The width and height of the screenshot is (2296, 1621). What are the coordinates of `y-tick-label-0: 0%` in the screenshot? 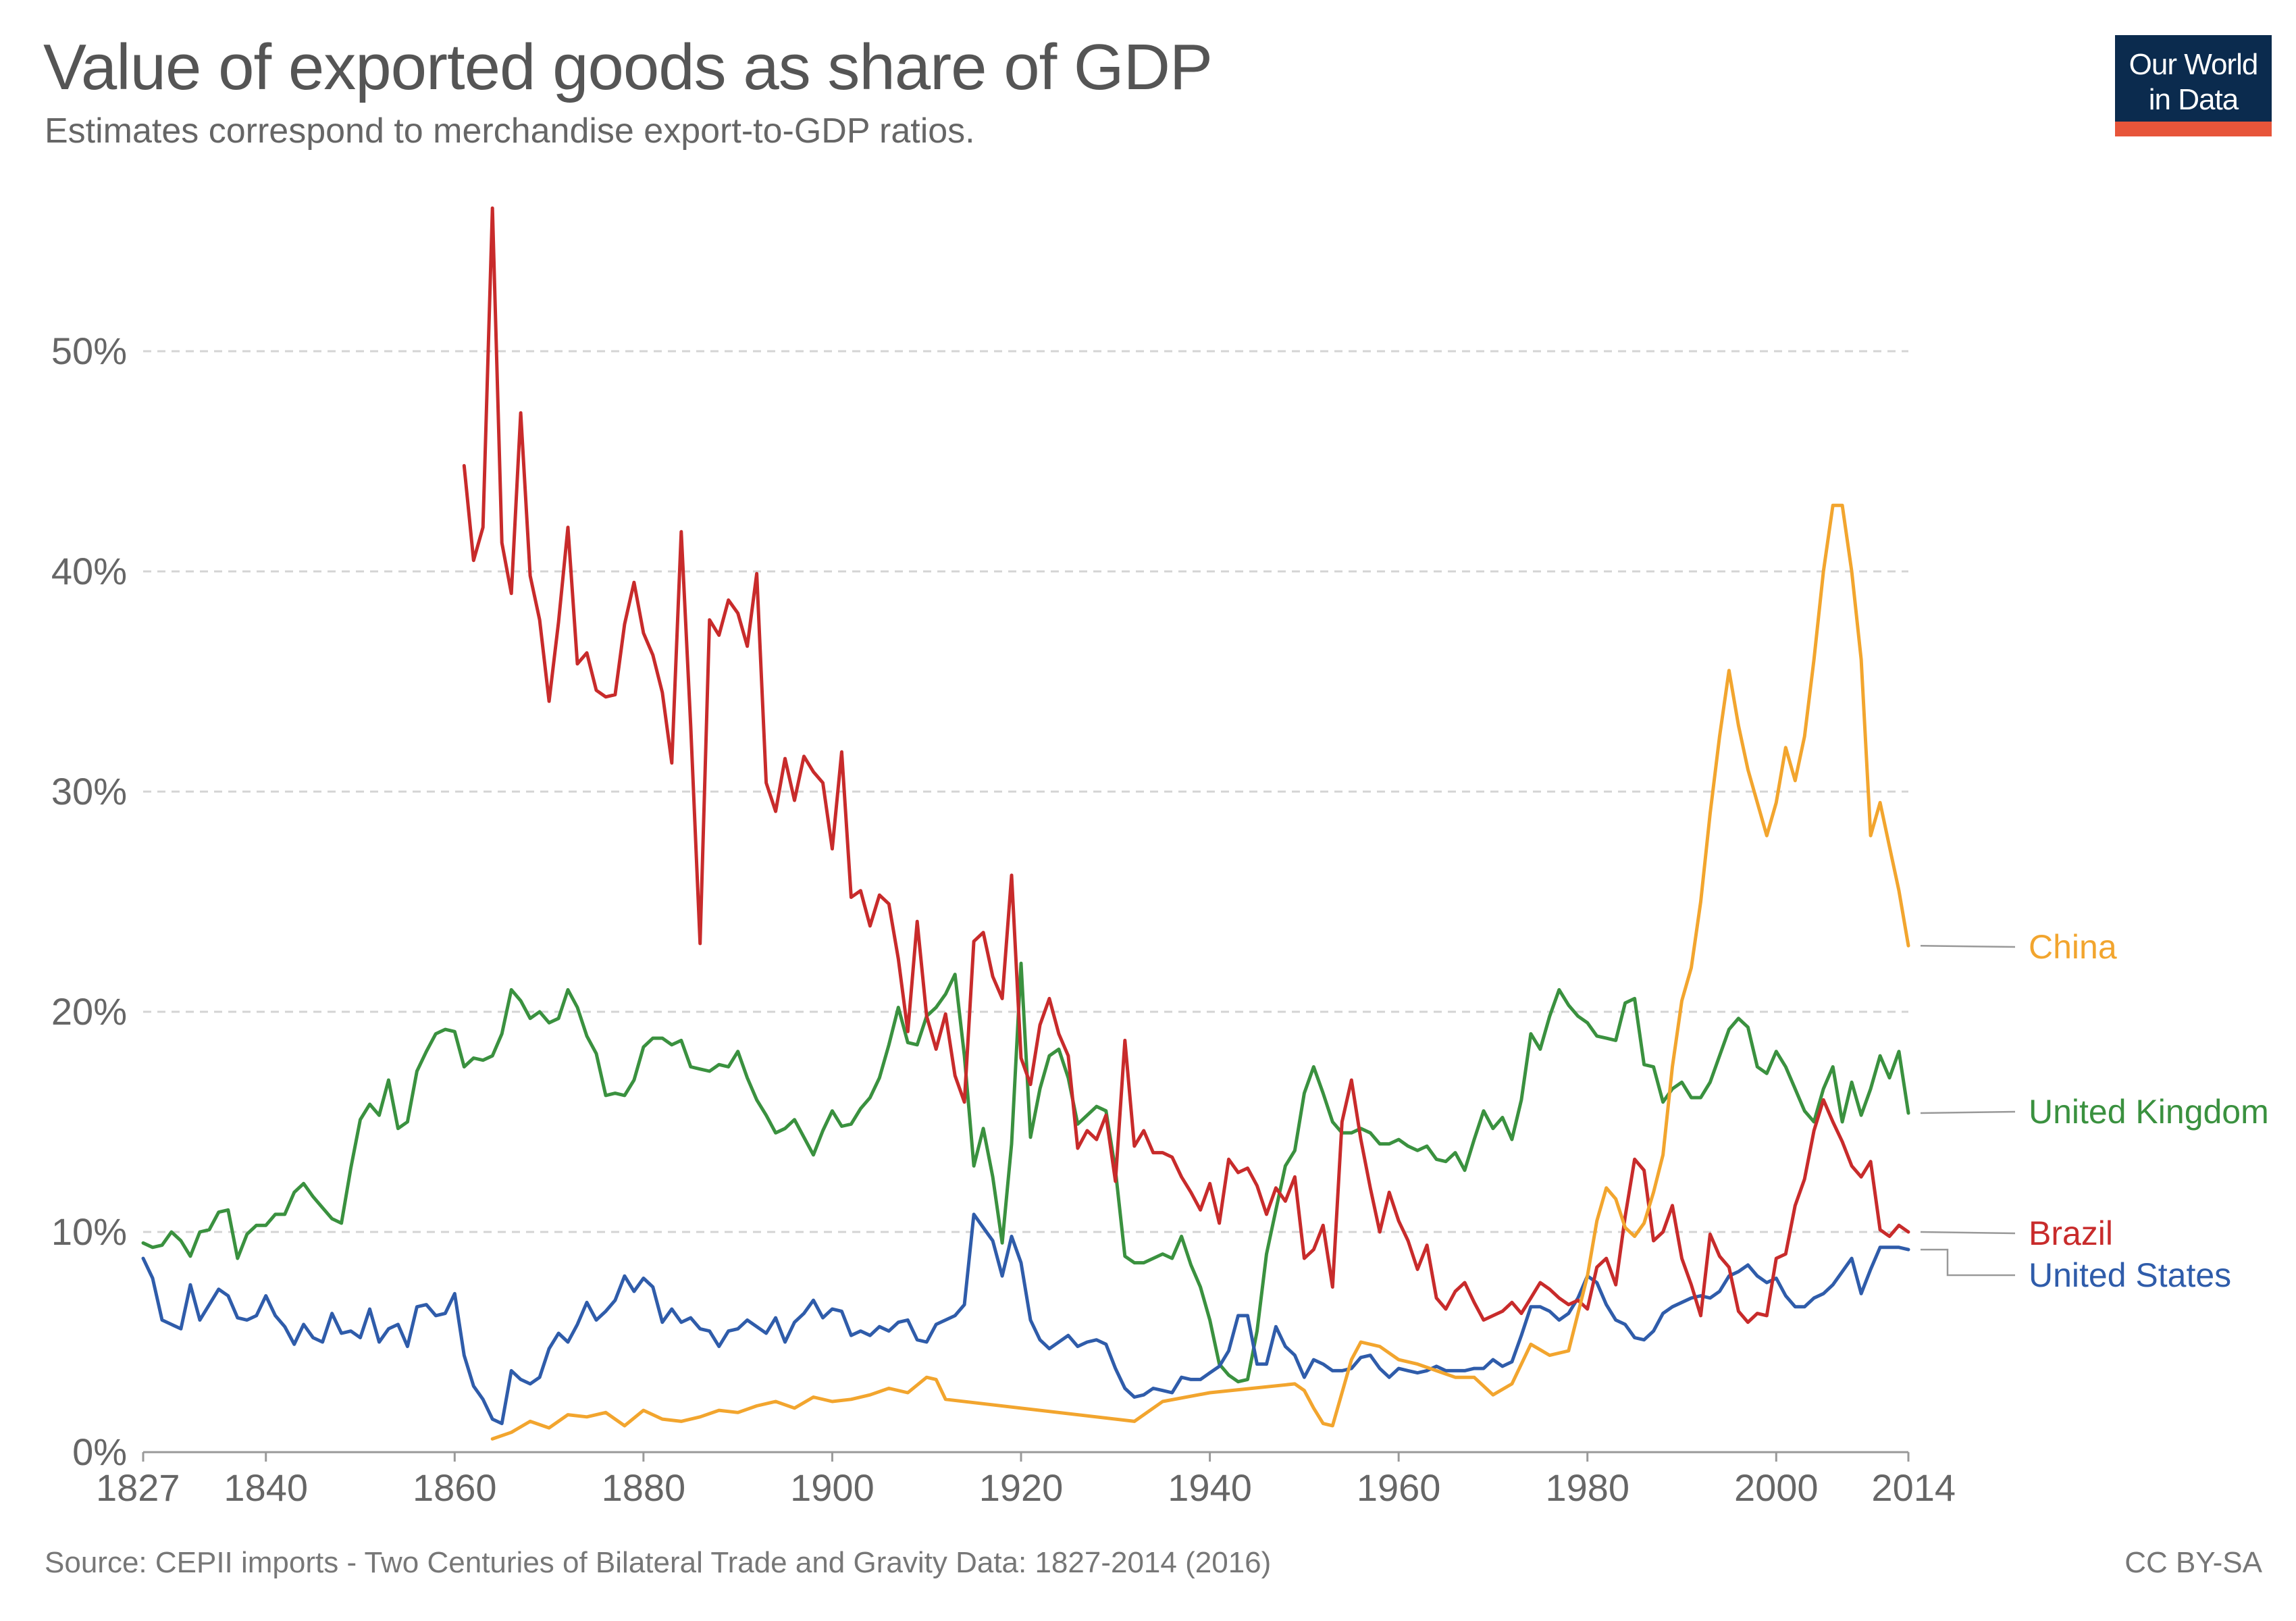 It's located at (99, 1452).